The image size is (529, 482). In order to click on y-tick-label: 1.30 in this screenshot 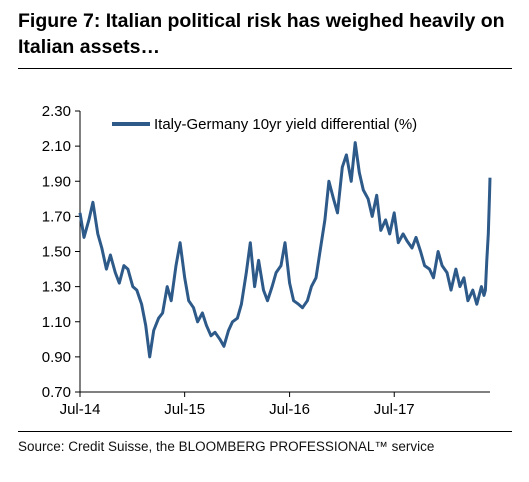, I will do `click(56, 287)`.